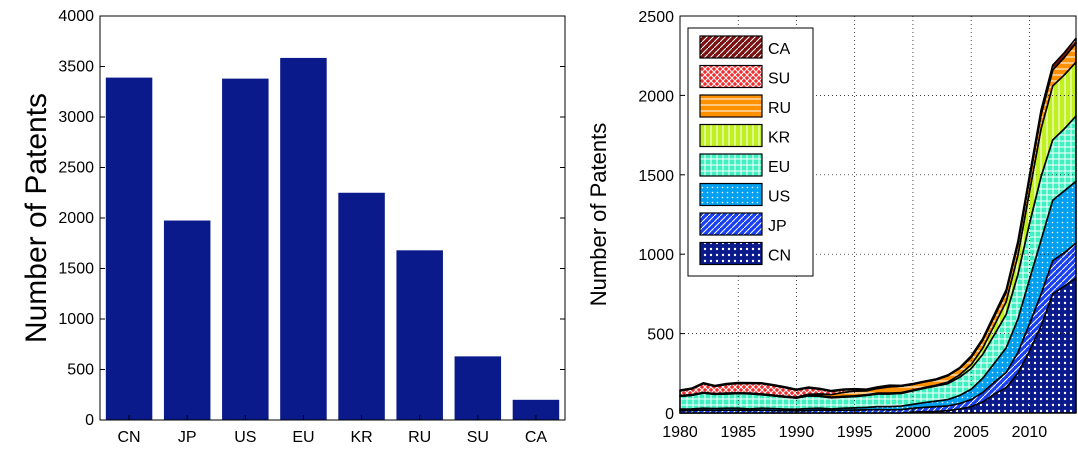 Image resolution: width=1078 pixels, height=453 pixels. Describe the element at coordinates (536, 437) in the screenshot. I see `bar-x-tick-label: CA` at that location.